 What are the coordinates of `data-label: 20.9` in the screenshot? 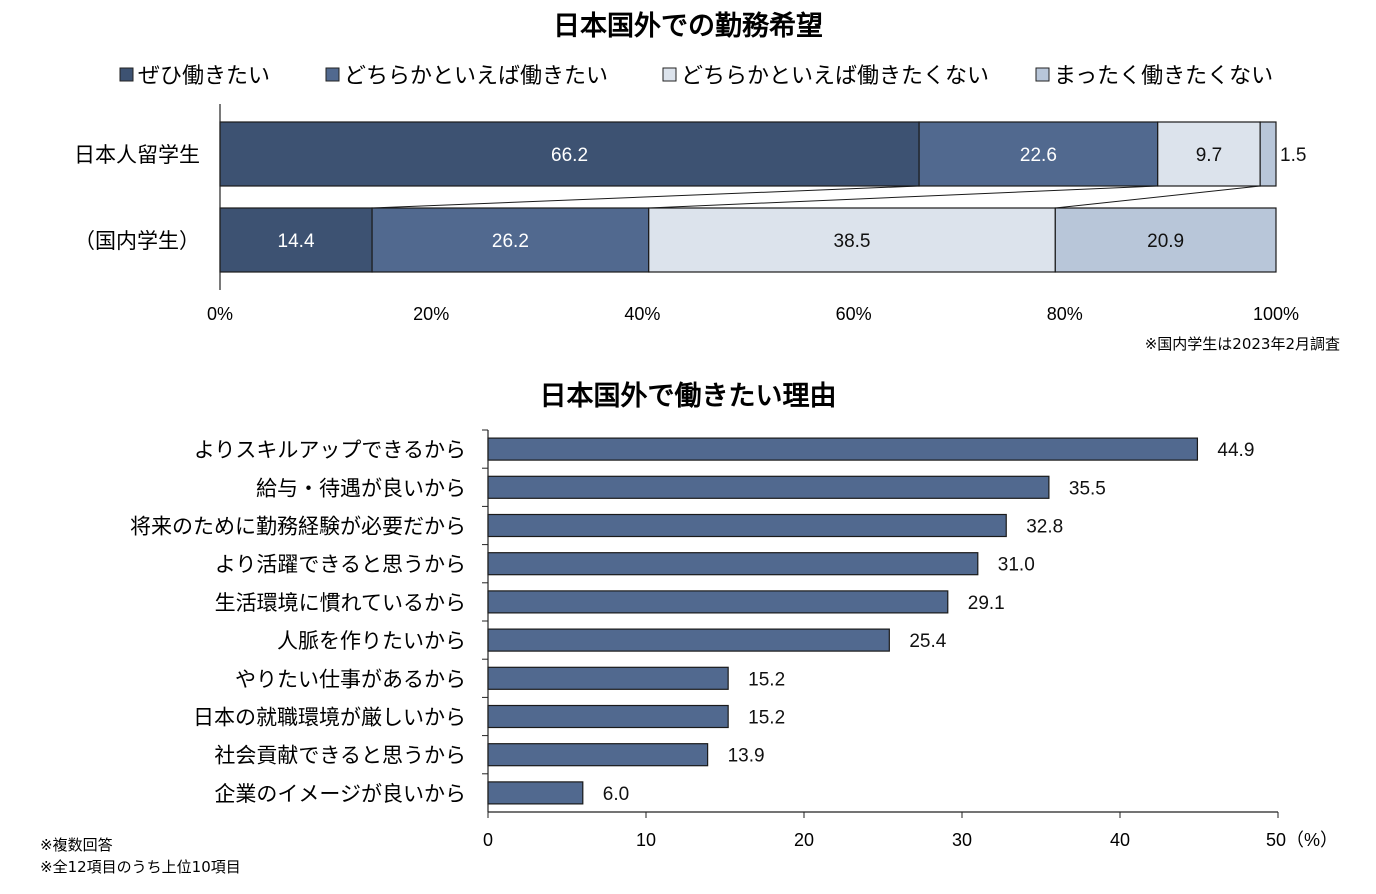 It's located at (1165, 241).